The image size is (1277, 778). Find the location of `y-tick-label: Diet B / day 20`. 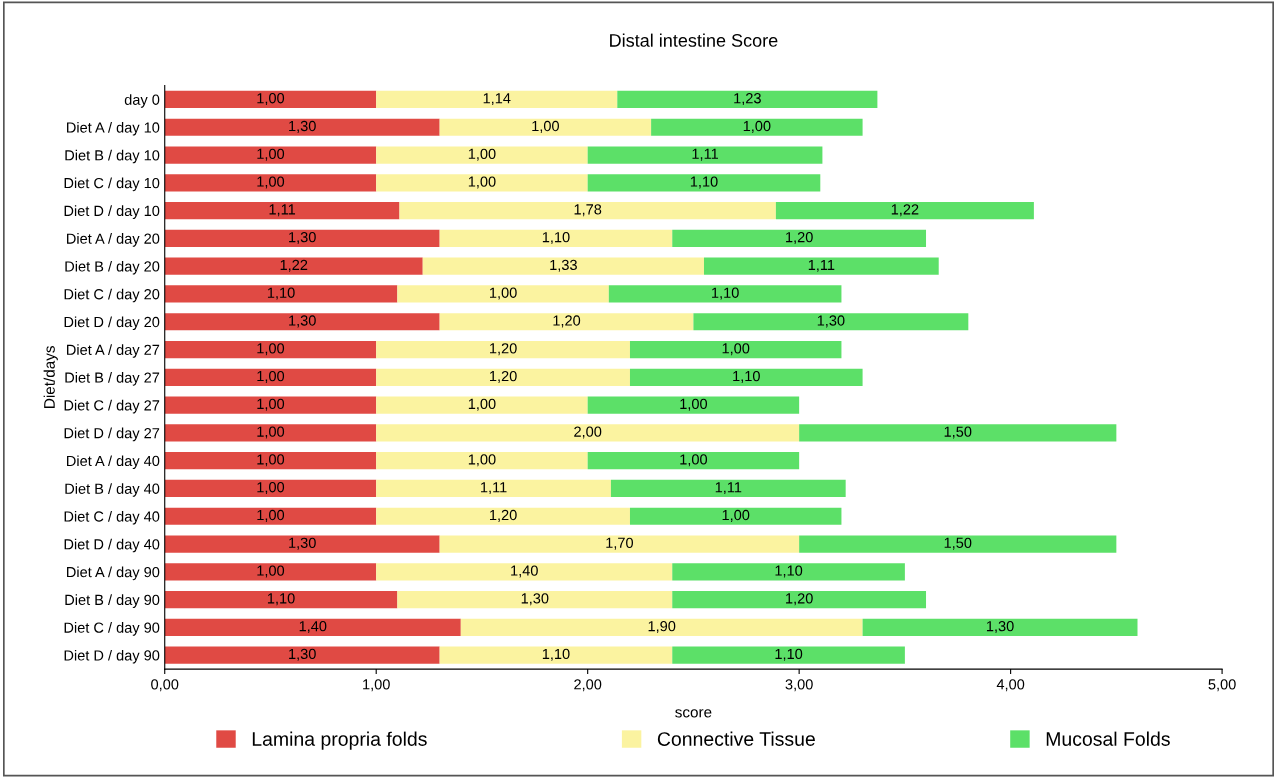

y-tick-label: Diet B / day 20 is located at coordinates (112, 267).